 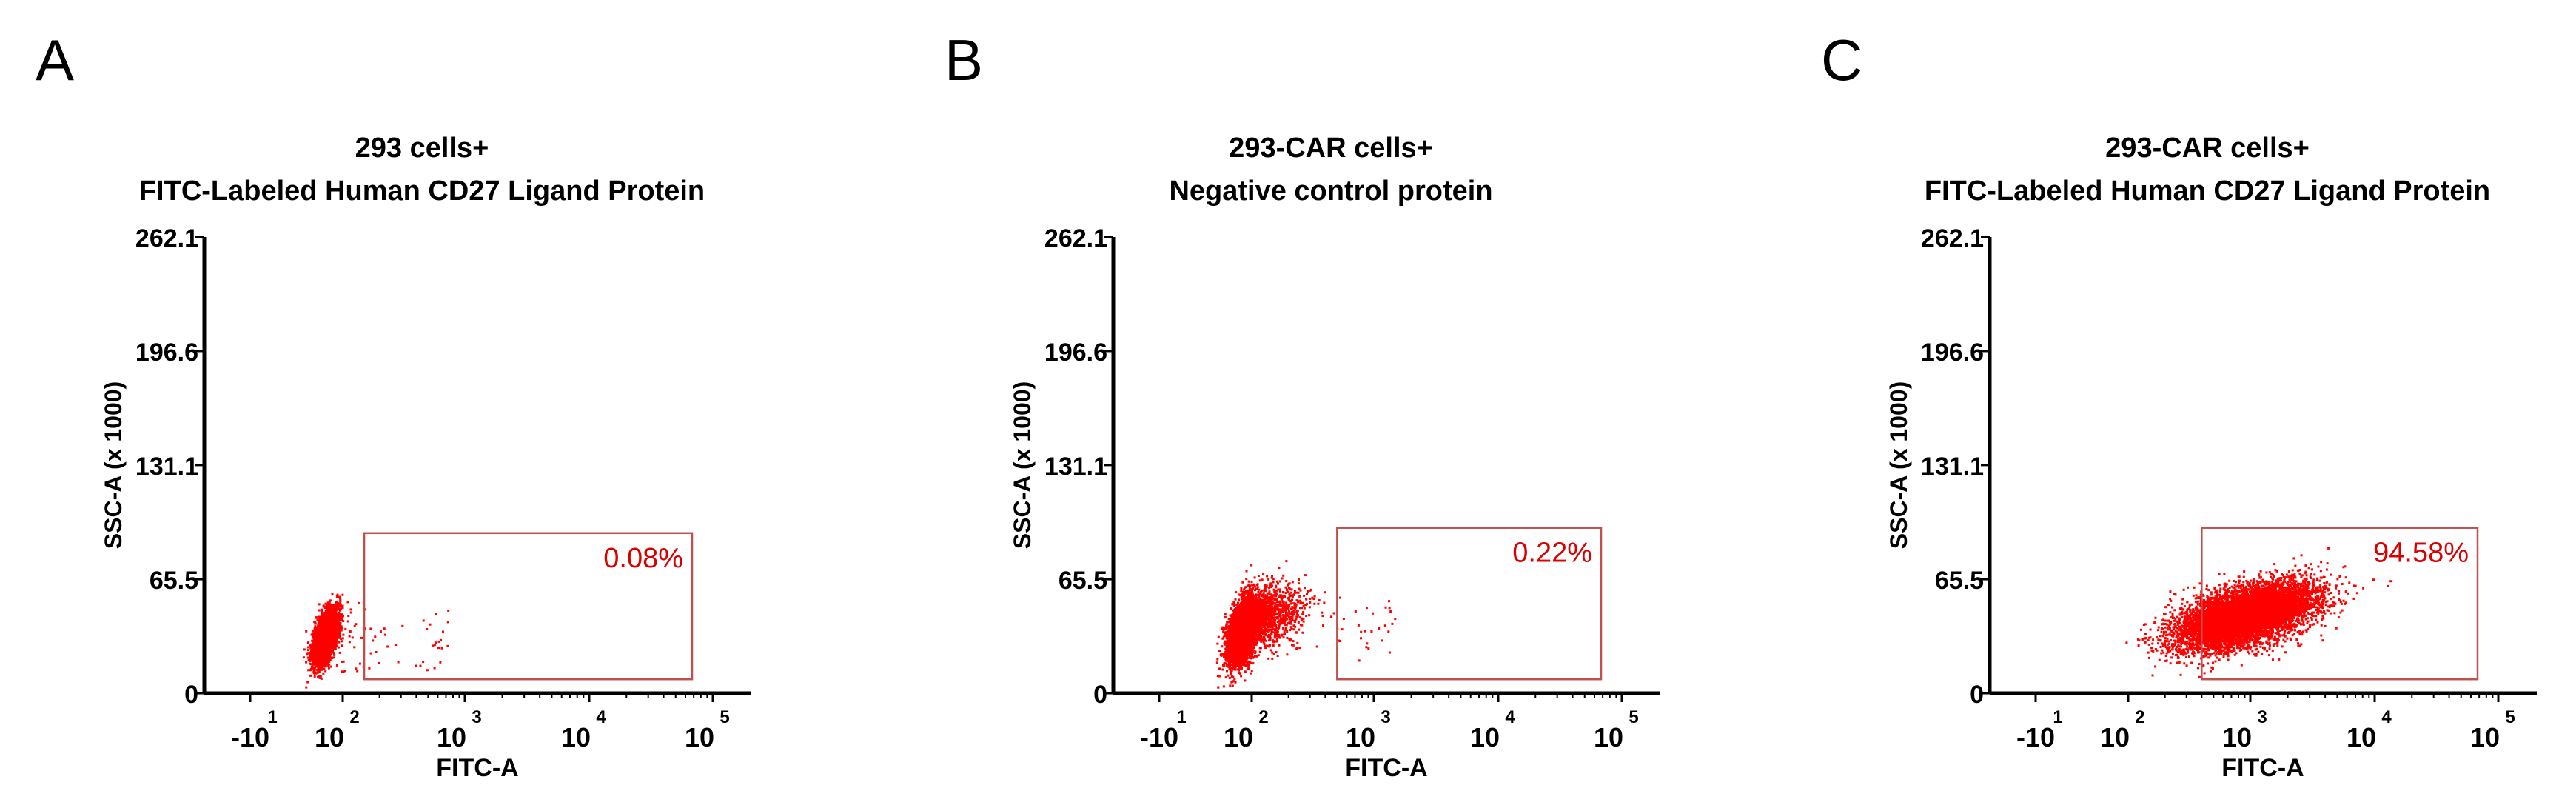 What do you see at coordinates (354, 717) in the screenshot?
I see `x-tick-exponent: 2` at bounding box center [354, 717].